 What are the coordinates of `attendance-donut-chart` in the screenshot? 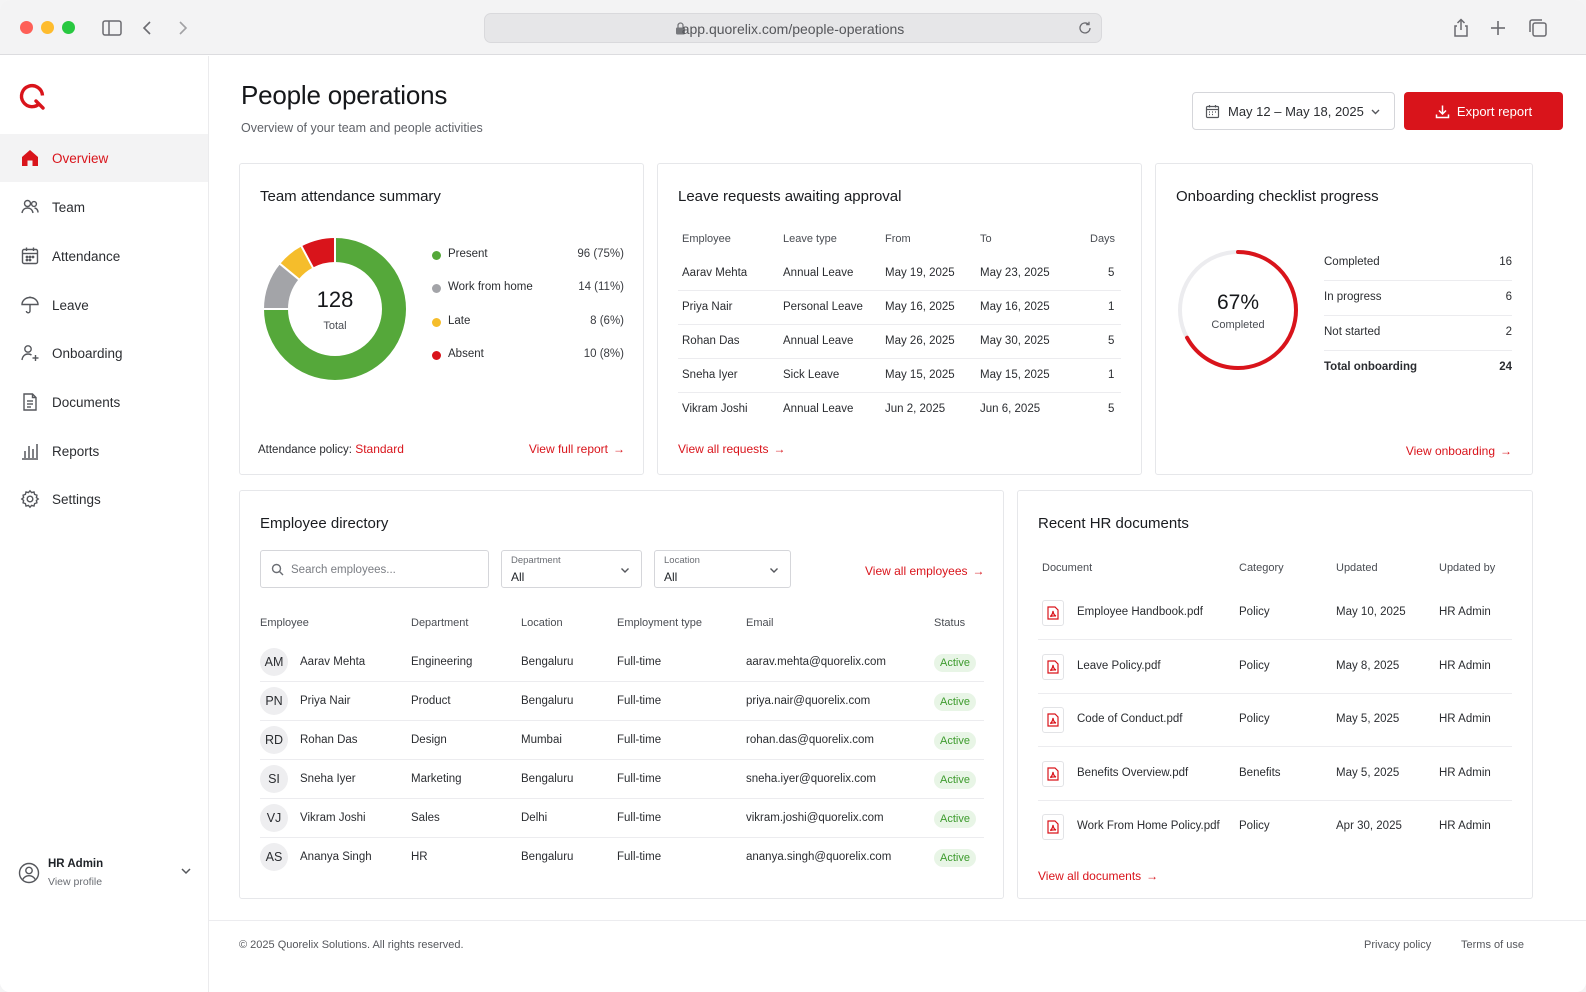 It's located at (334, 308).